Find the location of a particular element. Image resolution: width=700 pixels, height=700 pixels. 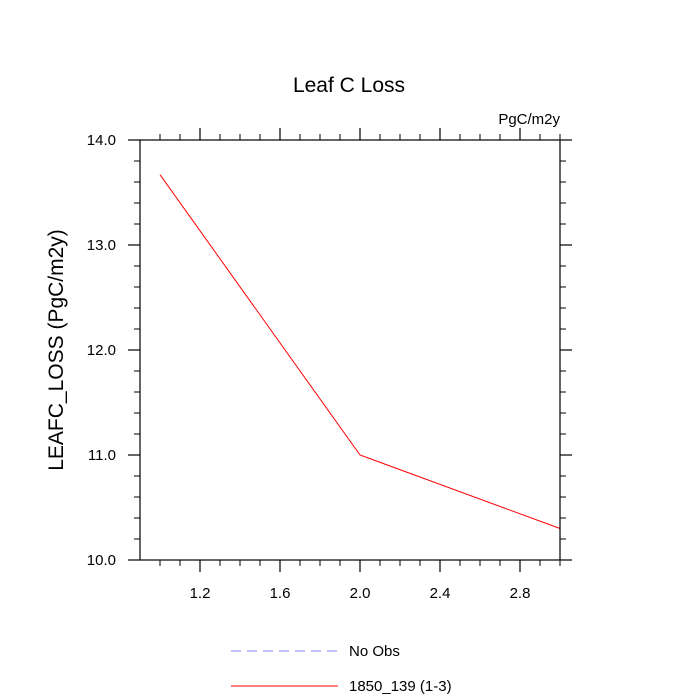

y-tick-label: 12.0 is located at coordinates (101, 350).